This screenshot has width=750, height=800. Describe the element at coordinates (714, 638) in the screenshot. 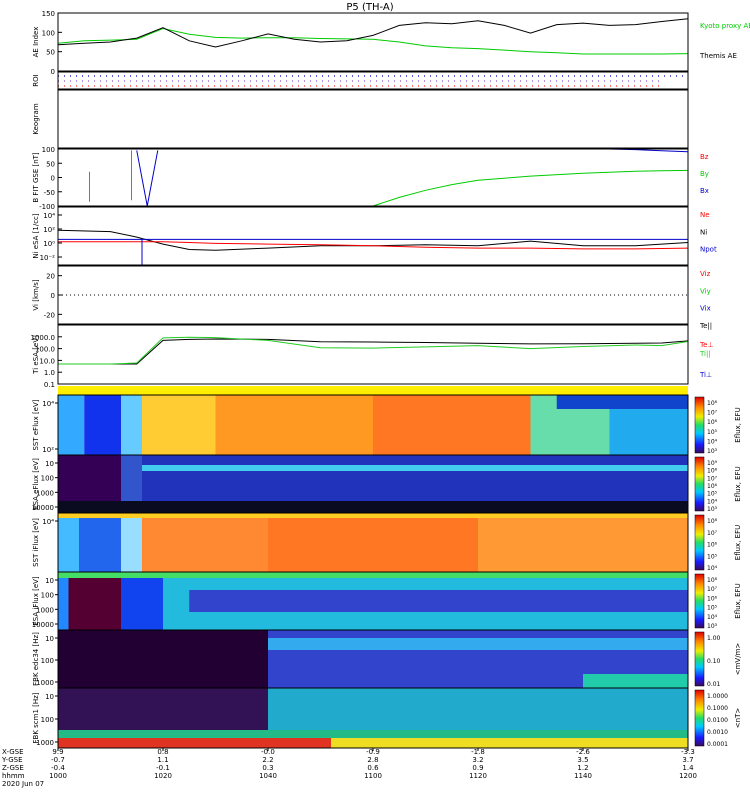

I see `fbk1-colorbar-tick-0: 1.00` at that location.